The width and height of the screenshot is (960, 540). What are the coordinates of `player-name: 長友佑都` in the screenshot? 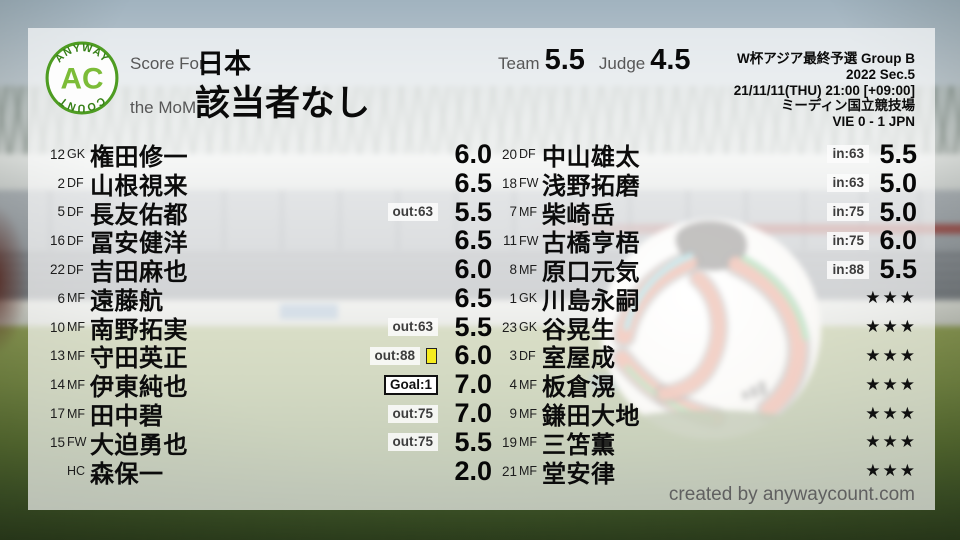 It's located at (139, 215).